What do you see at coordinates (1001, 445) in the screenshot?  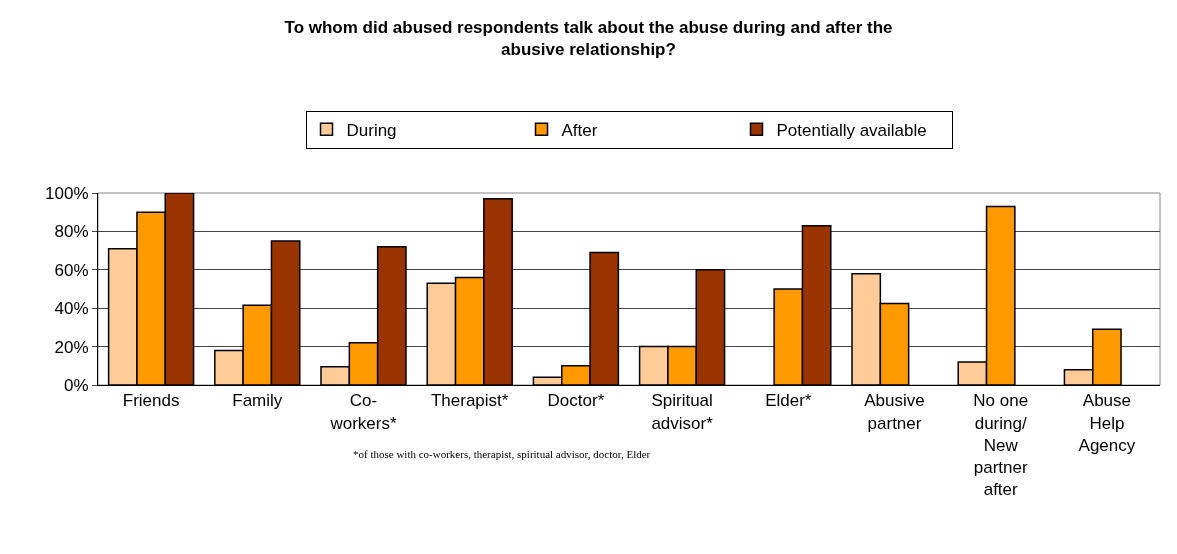 I see `x-tick-label: No one during/ New partner after` at bounding box center [1001, 445].